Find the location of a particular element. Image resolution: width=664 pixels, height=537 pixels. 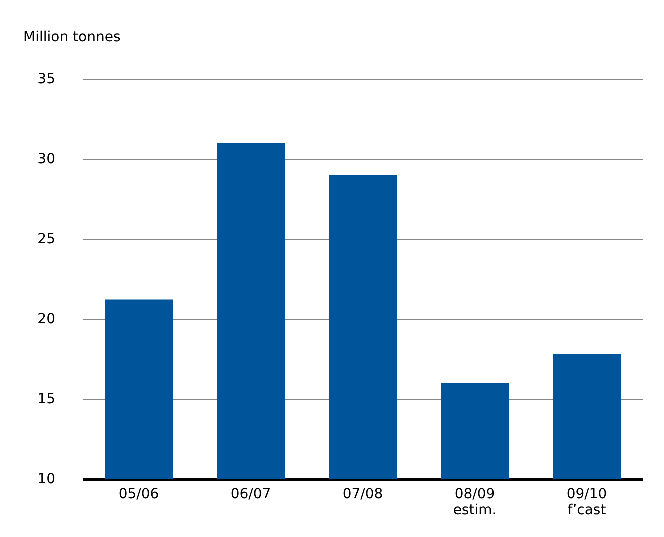

y-tick-label: 25 is located at coordinates (47, 240).